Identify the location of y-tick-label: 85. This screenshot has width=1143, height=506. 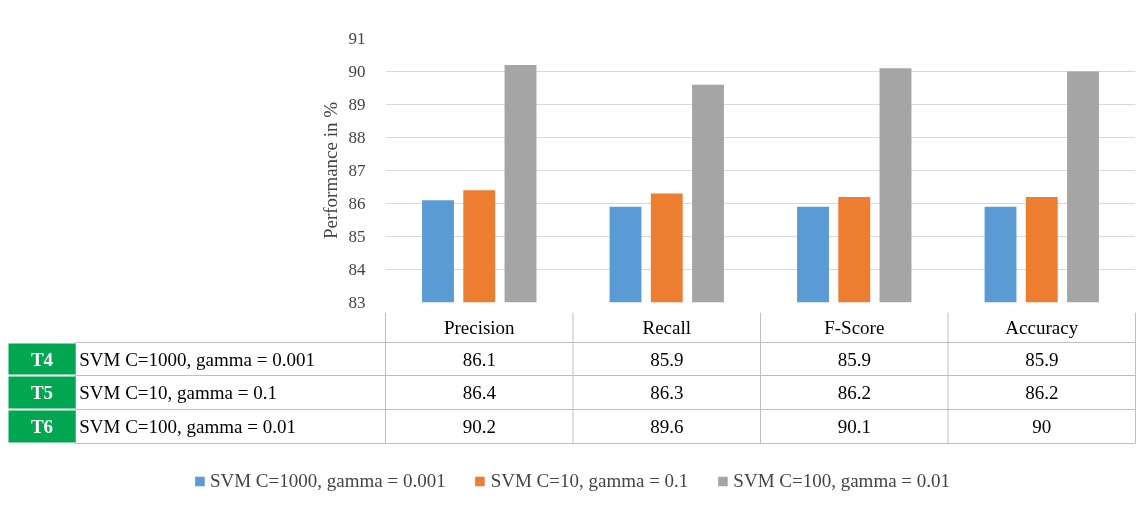
(357, 236).